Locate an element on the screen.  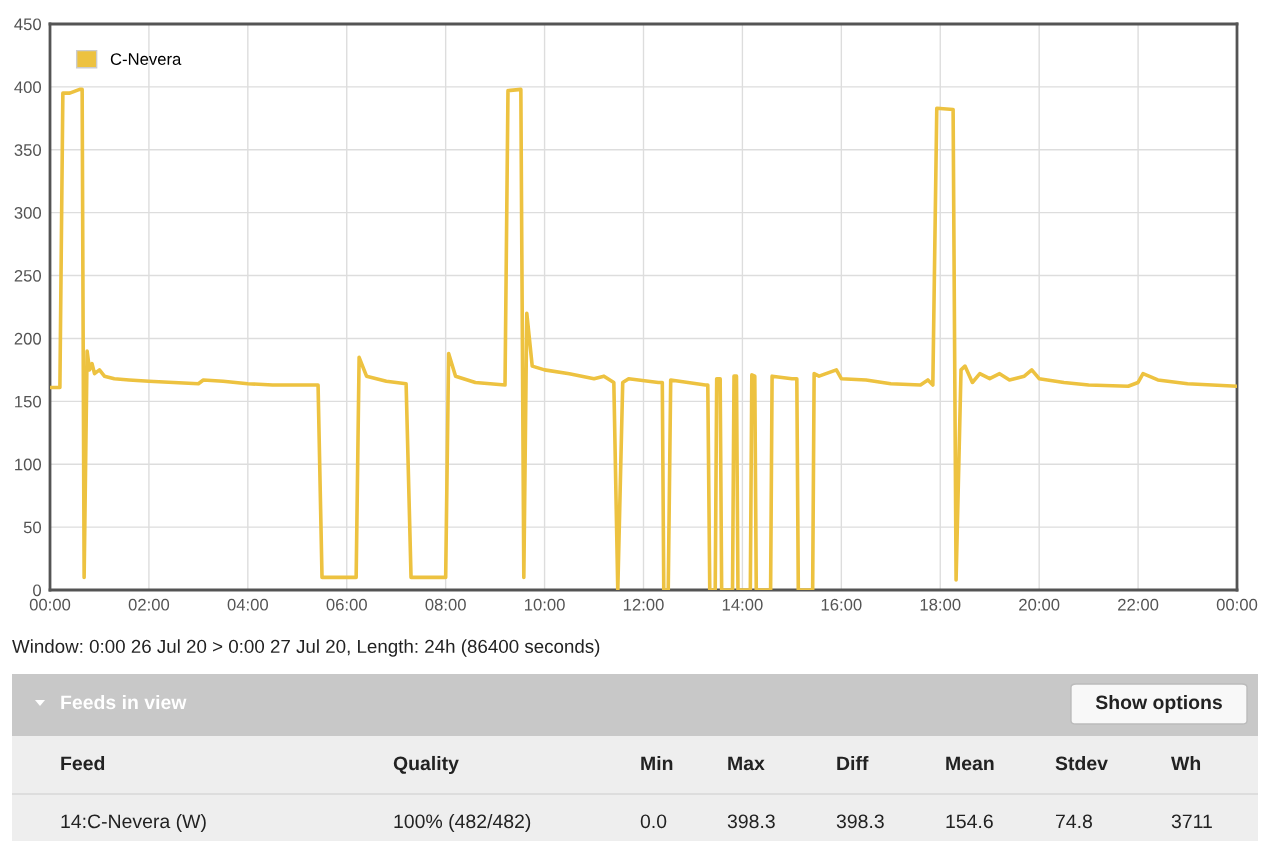
x-tick-label: 18:00 is located at coordinates (940, 604).